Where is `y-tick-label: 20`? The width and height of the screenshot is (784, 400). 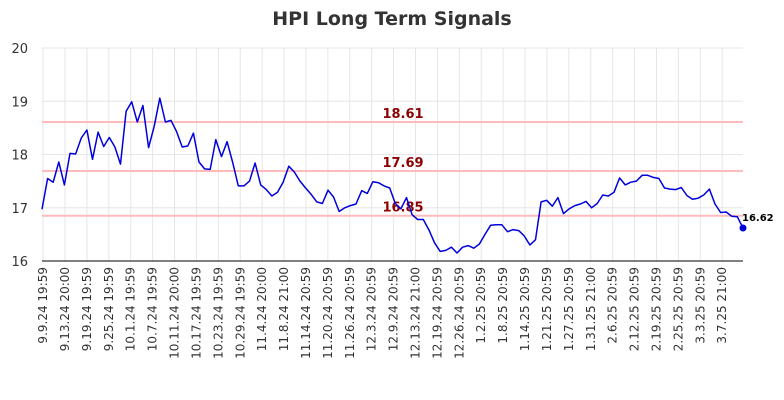 y-tick-label: 20 is located at coordinates (19, 49).